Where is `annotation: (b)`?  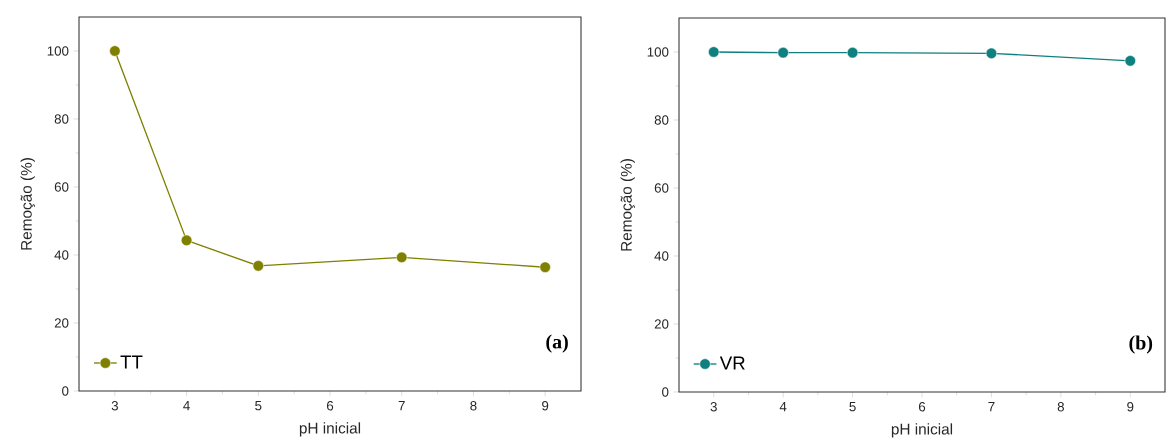 annotation: (b) is located at coordinates (1141, 344).